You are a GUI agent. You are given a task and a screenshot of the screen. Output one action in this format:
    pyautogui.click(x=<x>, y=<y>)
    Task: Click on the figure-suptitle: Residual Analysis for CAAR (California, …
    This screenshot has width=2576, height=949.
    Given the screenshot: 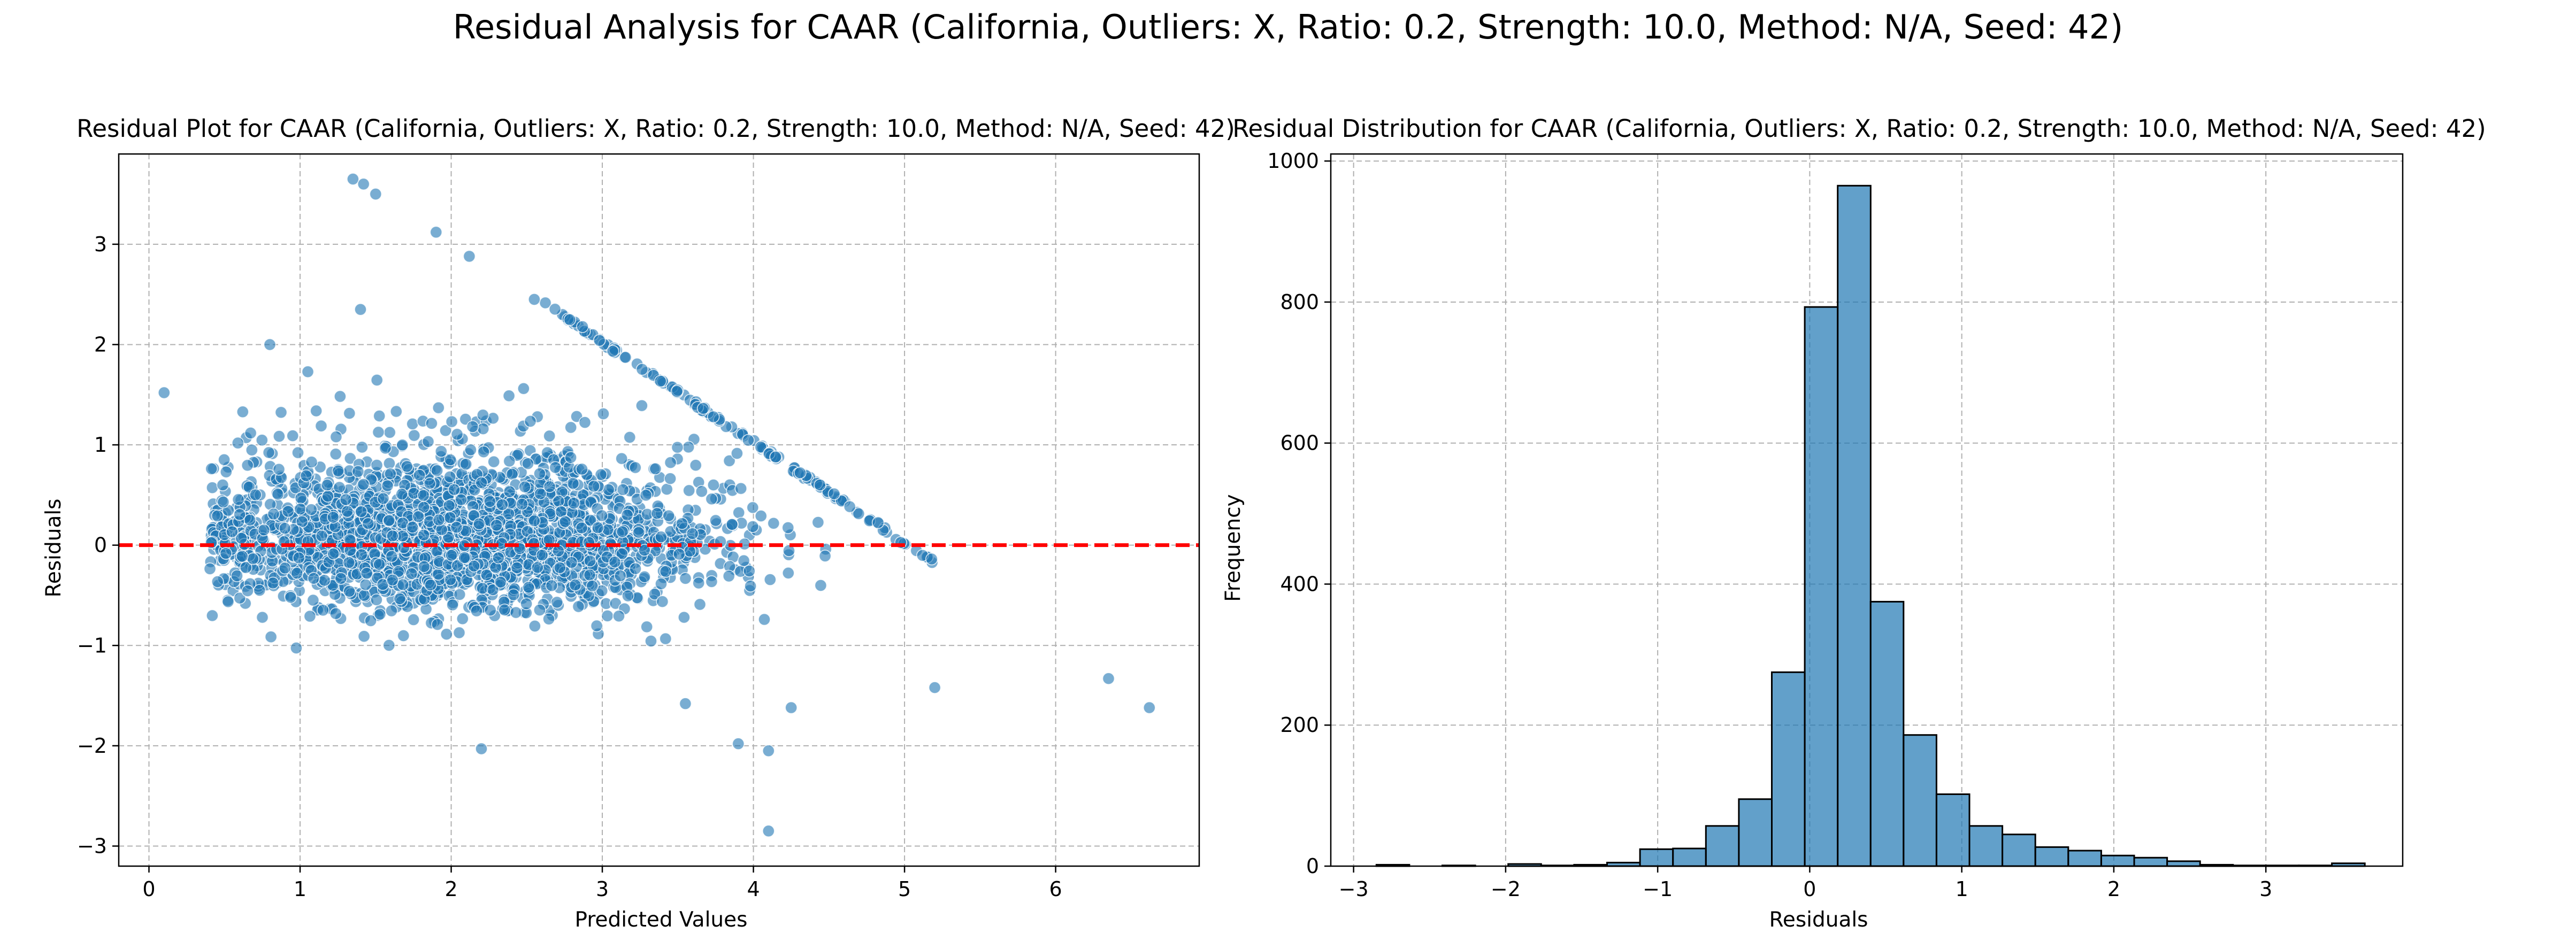 What is the action you would take?
    pyautogui.click(x=1288, y=27)
    